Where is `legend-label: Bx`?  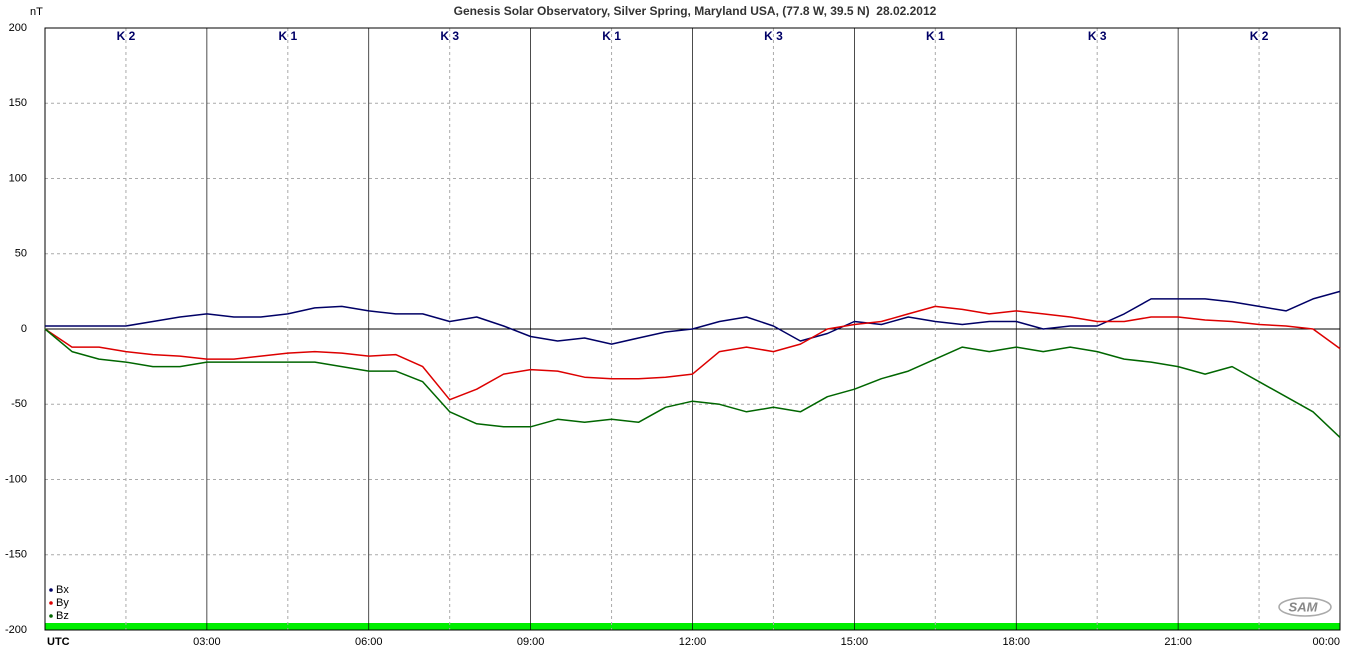 legend-label: Bx is located at coordinates (62, 590).